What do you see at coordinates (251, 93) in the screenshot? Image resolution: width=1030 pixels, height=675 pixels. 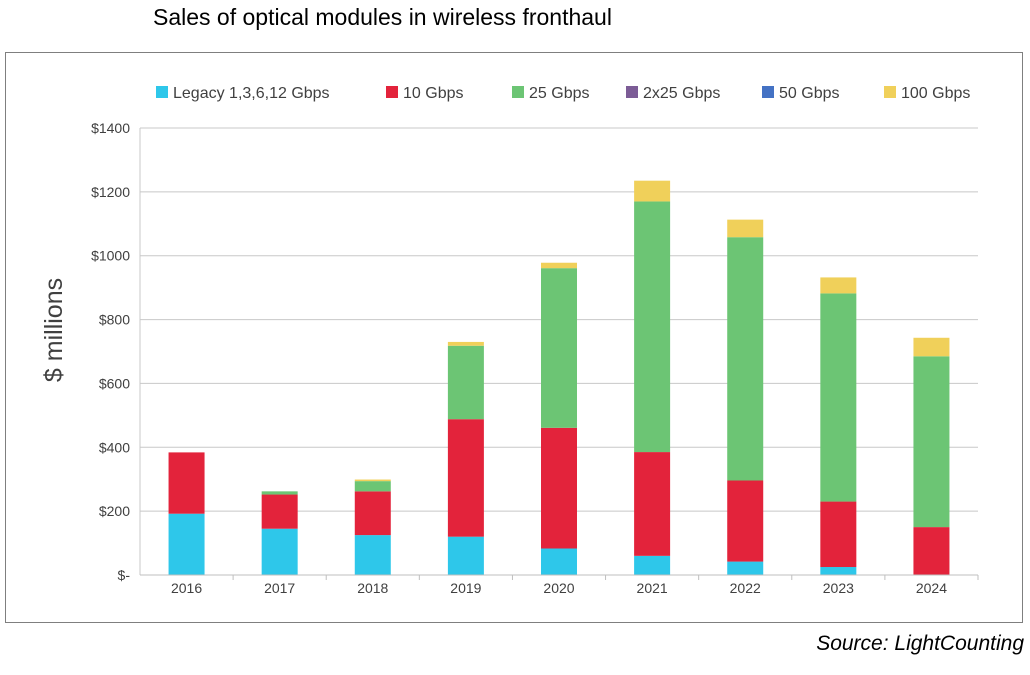 I see `legend-label: Legacy 1,3,6,12 Gbps` at bounding box center [251, 93].